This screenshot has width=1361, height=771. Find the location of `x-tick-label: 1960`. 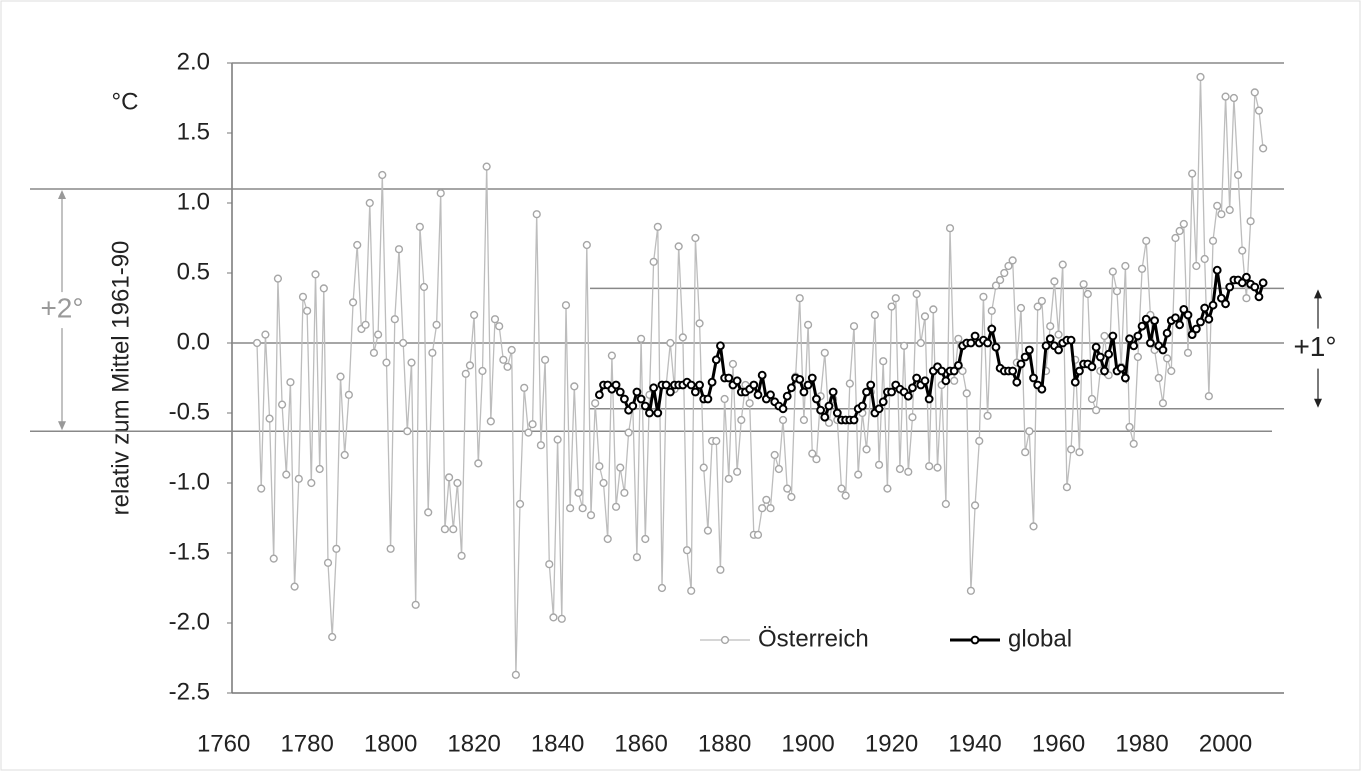

x-tick-label: 1960 is located at coordinates (1058, 743).